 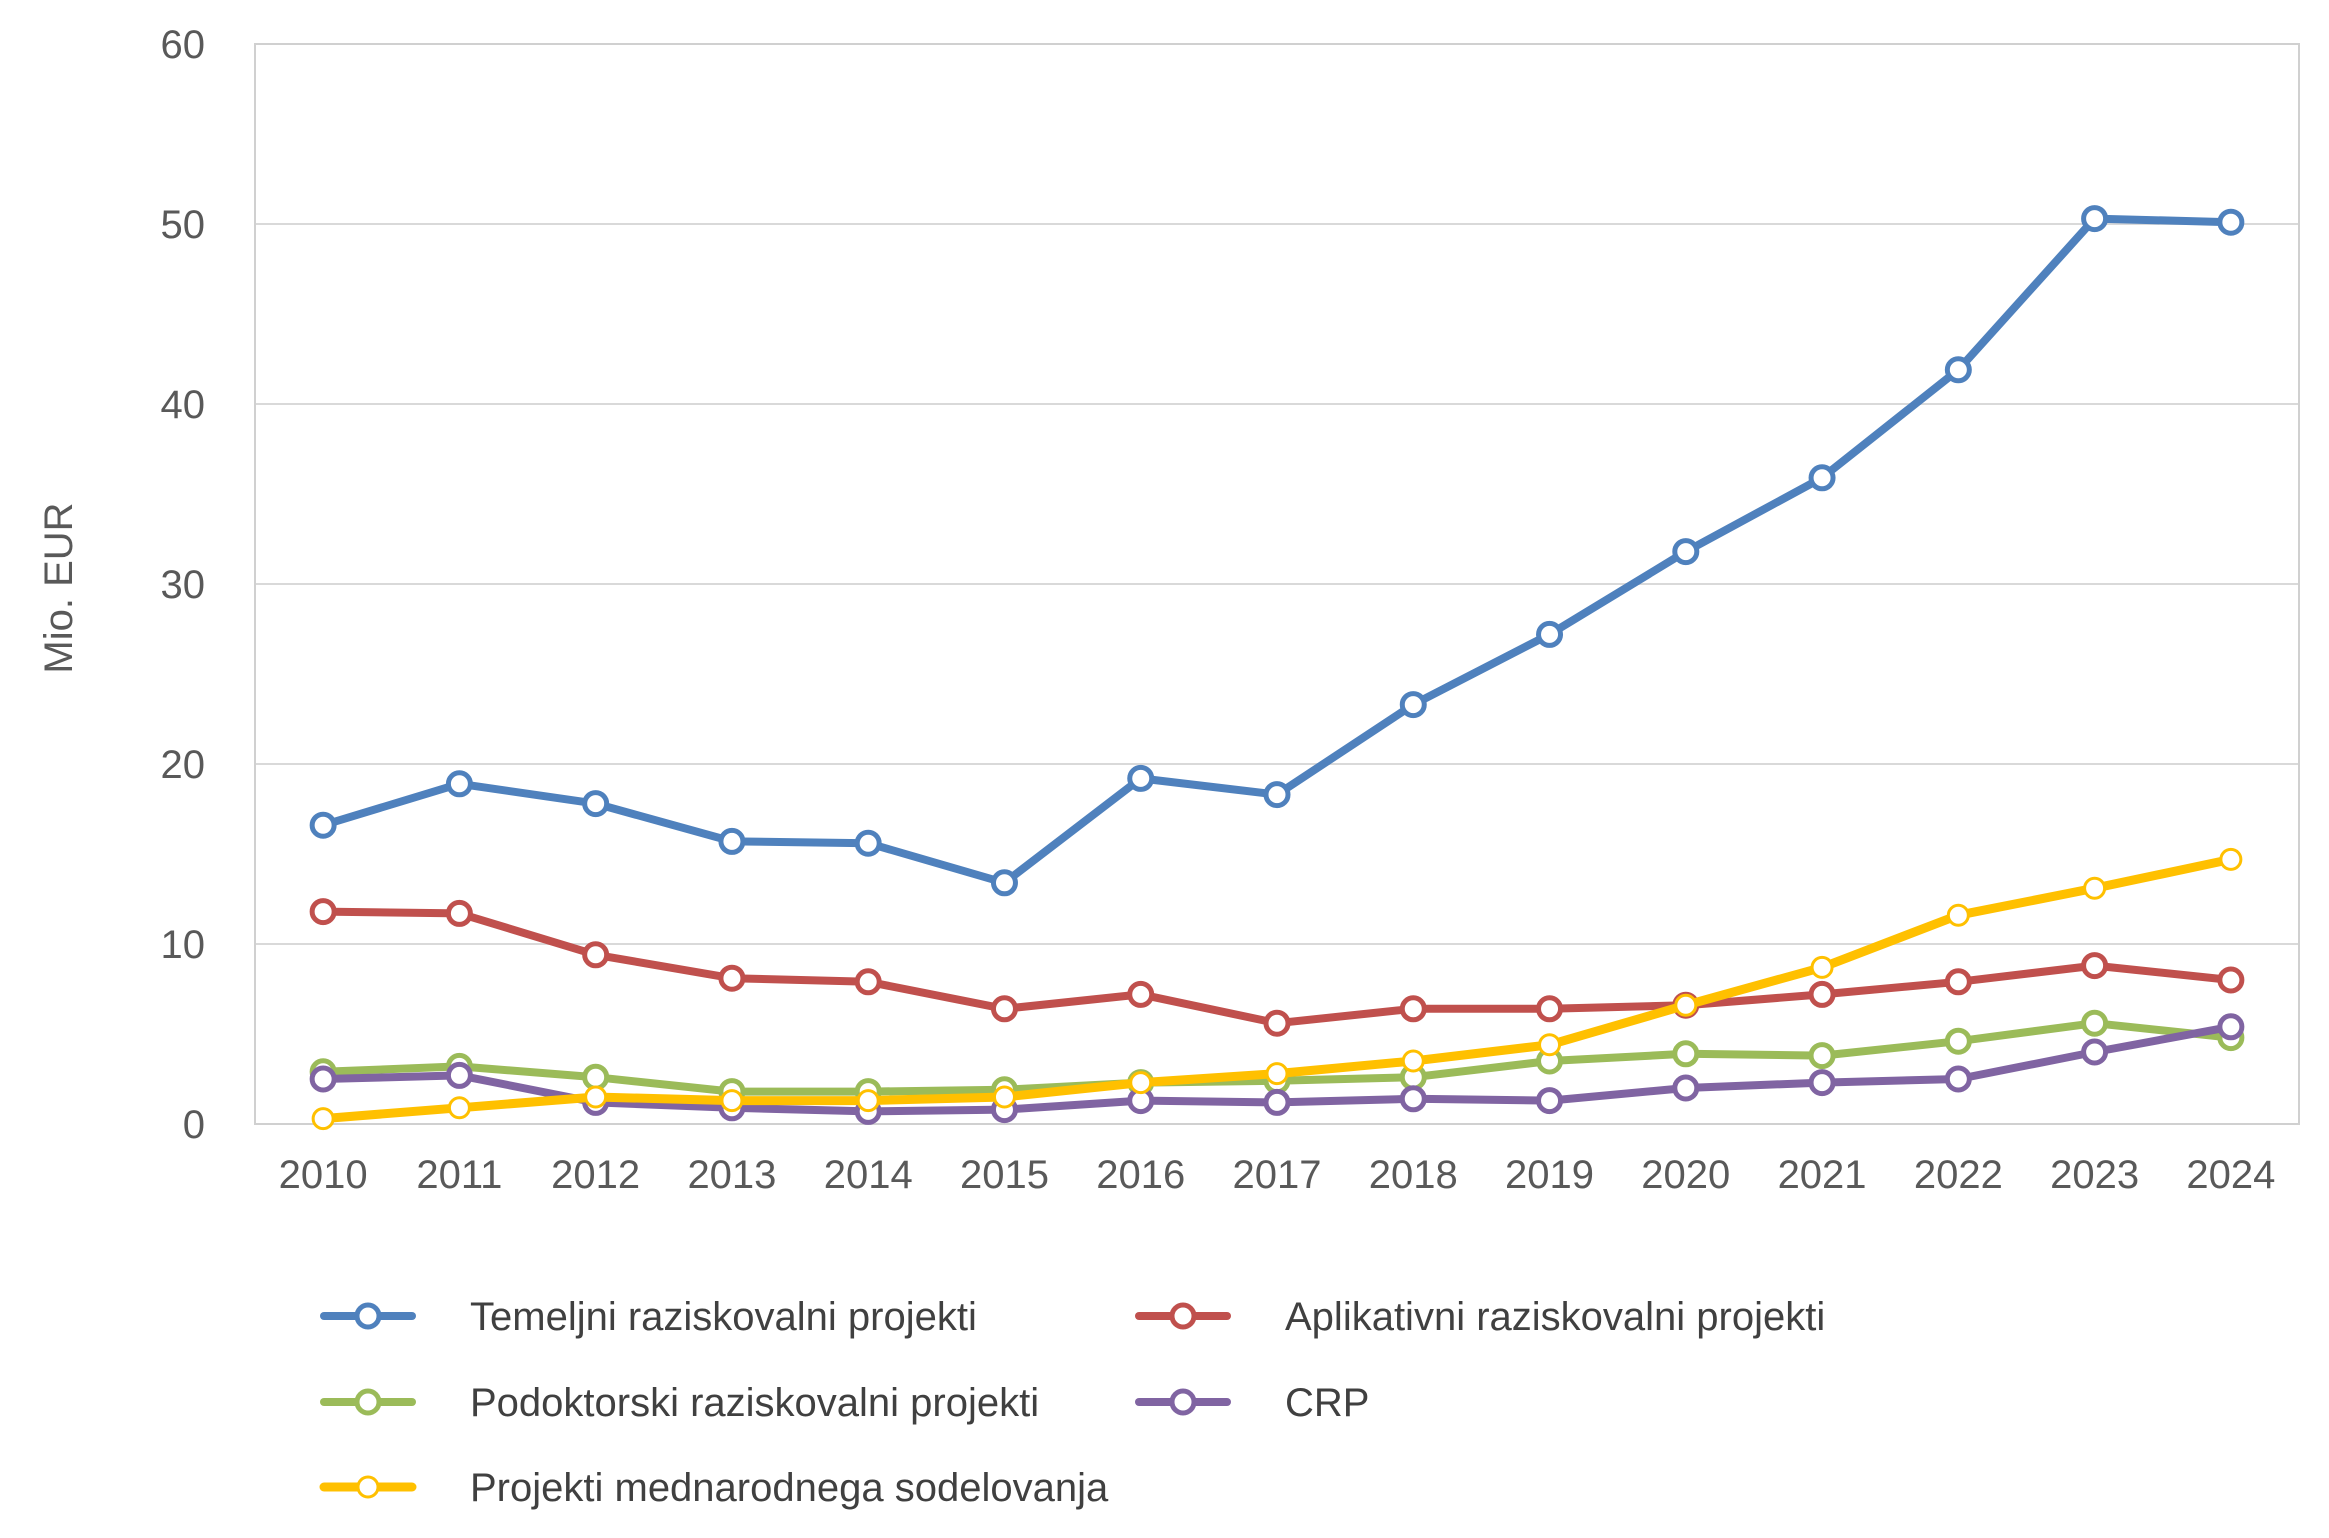 I want to click on legend-label: Projekti mednarodnega sodelovanja, so click(x=789, y=1488).